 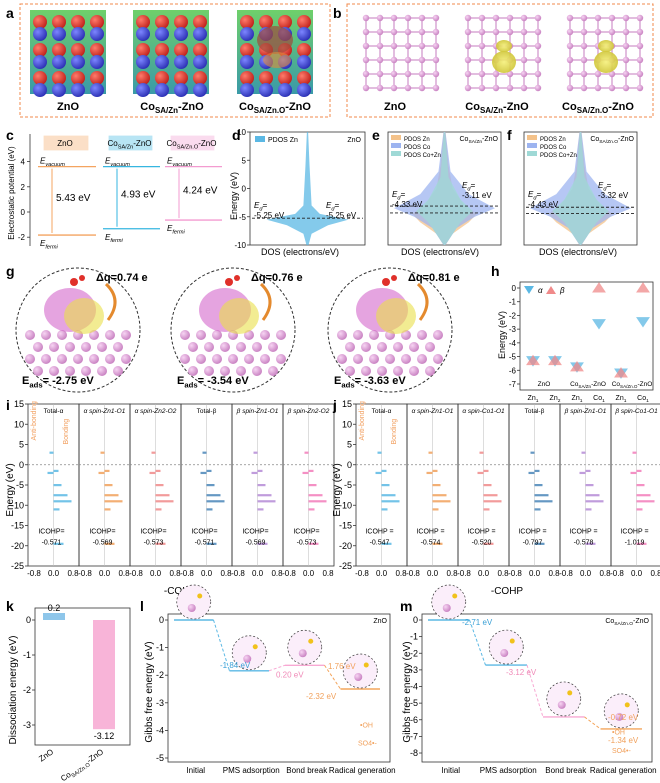 What do you see at coordinates (103, 543) in the screenshot?
I see `i-icohp-value: -0.569` at bounding box center [103, 543].